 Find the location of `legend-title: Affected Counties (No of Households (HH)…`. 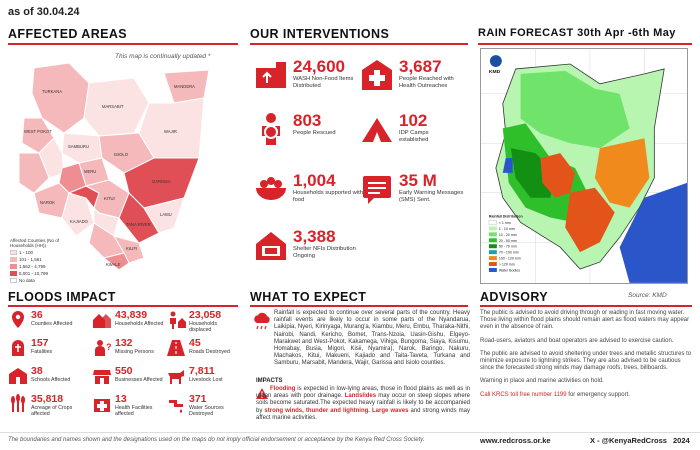

legend-title: Affected Counties (No of Households (HH)… is located at coordinates (34, 243).